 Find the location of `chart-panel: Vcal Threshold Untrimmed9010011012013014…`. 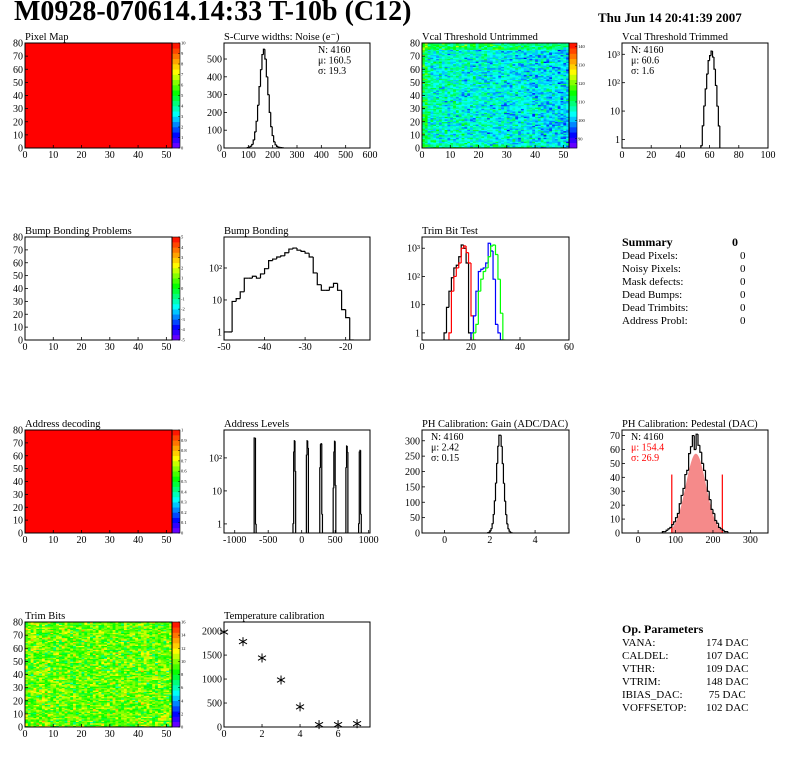

chart-panel: Vcal Threshold Untrimmed9010011012013014… is located at coordinates (498, 96).